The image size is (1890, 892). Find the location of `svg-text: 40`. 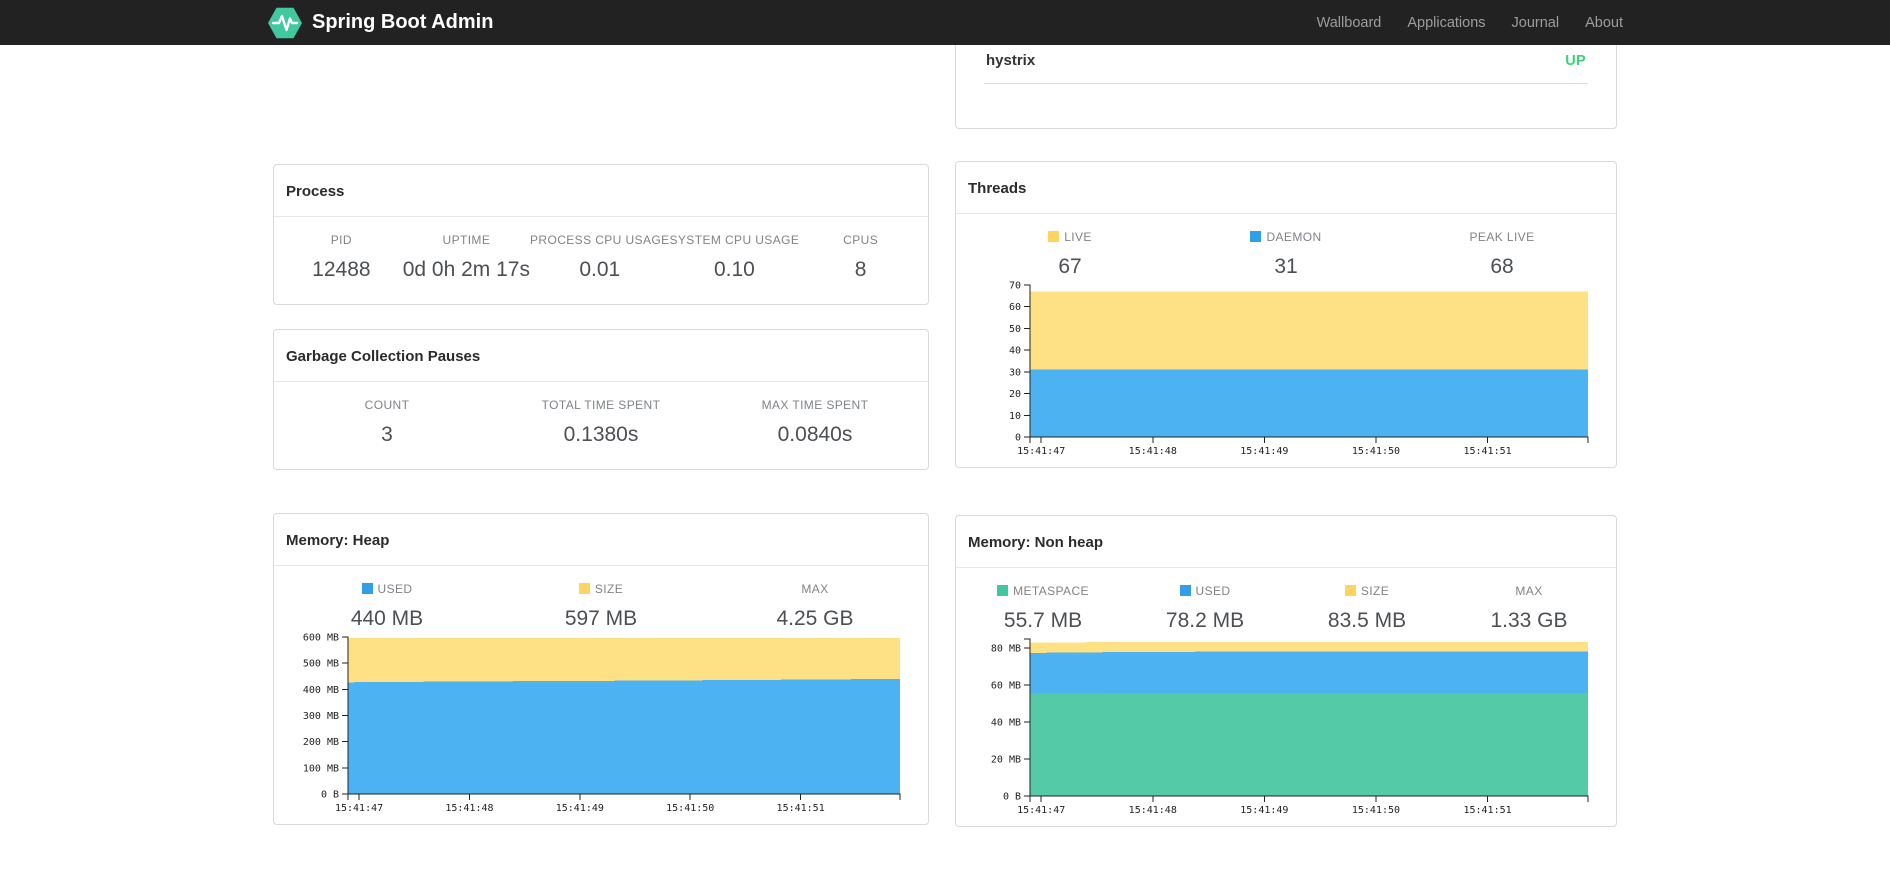

svg-text: 40 is located at coordinates (1015, 351).